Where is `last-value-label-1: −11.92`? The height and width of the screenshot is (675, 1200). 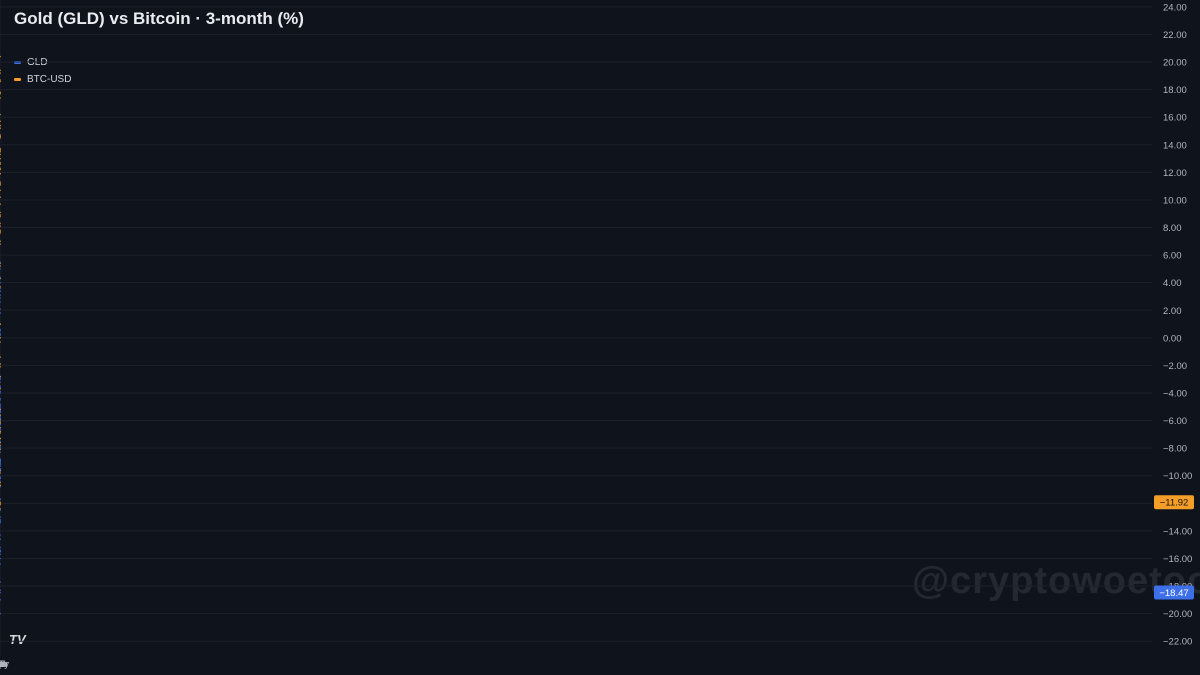
last-value-label-1: −11.92 is located at coordinates (1174, 503).